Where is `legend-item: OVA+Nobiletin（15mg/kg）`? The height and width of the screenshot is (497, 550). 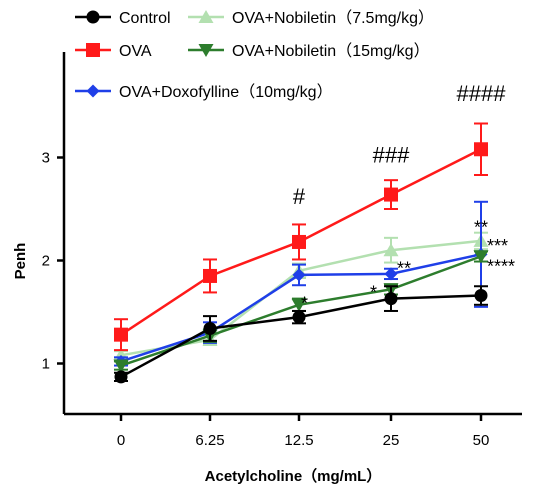 legend-item: OVA+Nobiletin（15mg/kg） is located at coordinates (309, 51).